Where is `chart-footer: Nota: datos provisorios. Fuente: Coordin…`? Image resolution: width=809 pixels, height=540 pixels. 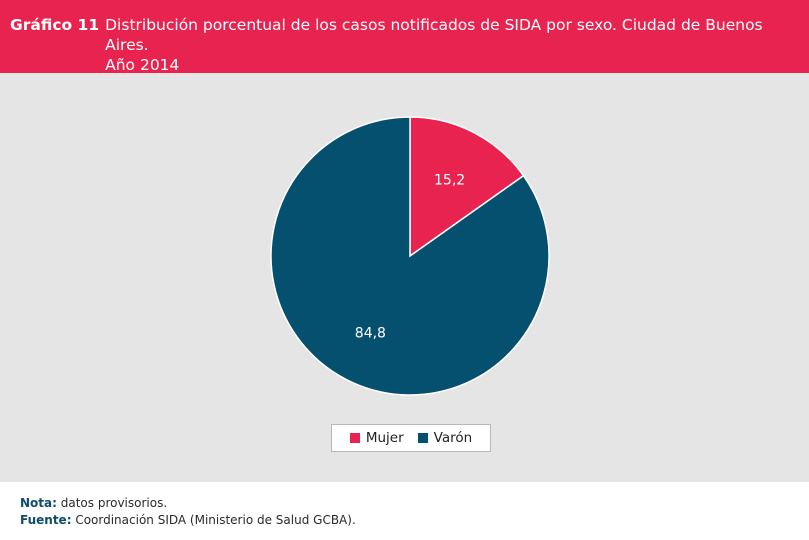 chart-footer: Nota: datos provisorios. Fuente: Coordin… is located at coordinates (188, 512).